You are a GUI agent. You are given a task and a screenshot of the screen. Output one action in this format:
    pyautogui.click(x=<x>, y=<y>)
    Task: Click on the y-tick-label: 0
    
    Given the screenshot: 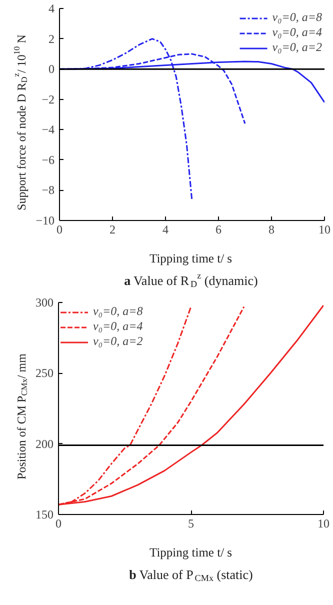 What is the action you would take?
    pyautogui.click(x=51, y=69)
    